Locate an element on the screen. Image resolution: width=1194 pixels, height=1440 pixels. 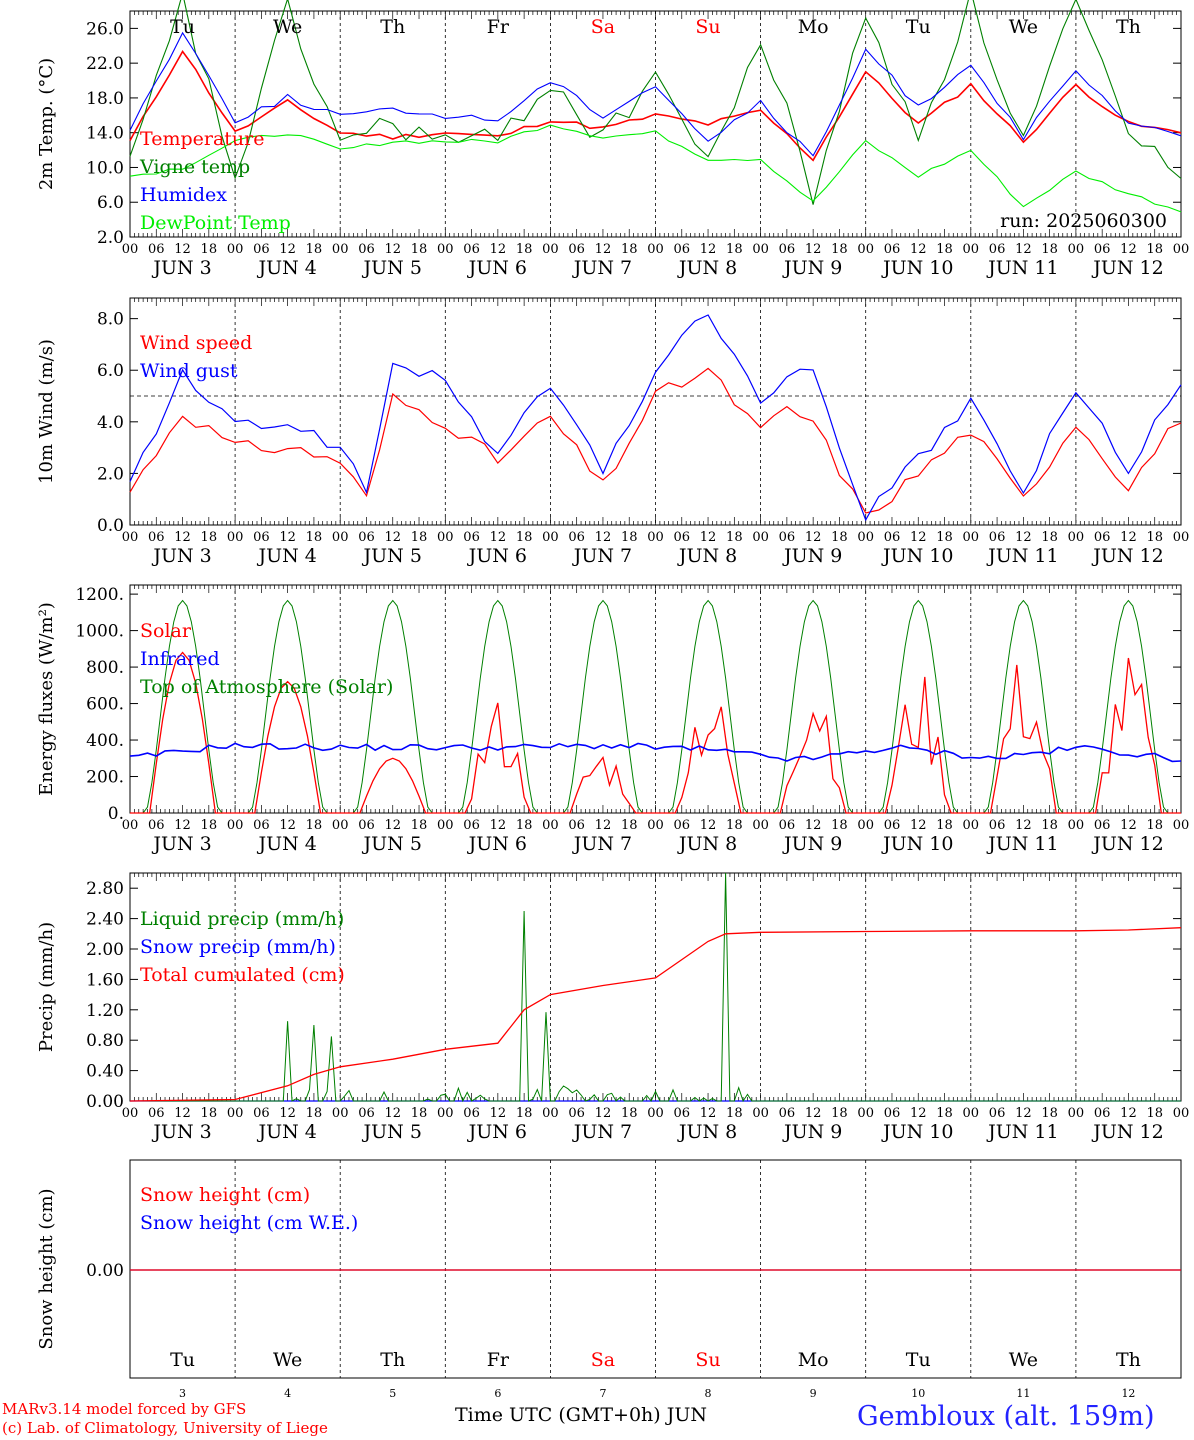
y-tick-label: 1.60 is located at coordinates (105, 980).